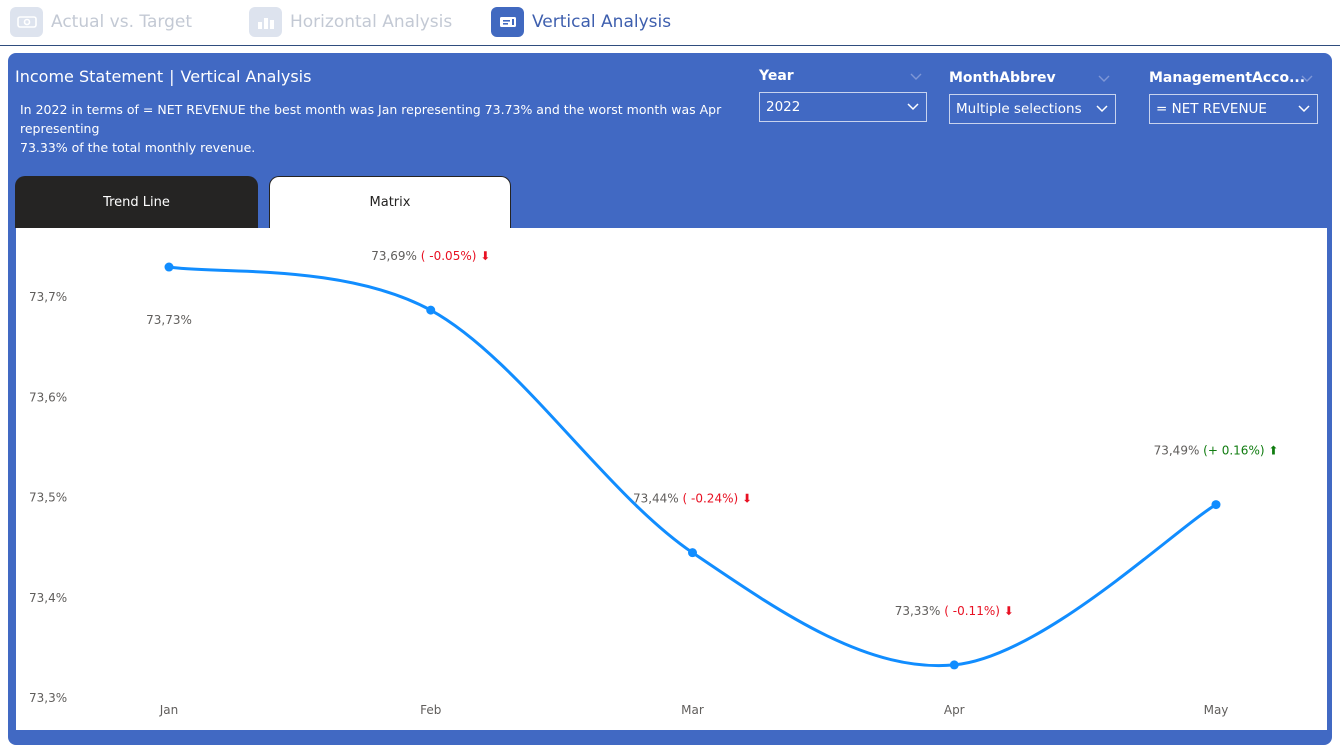 Image resolution: width=1340 pixels, height=754 pixels. Describe the element at coordinates (26, 22) in the screenshot. I see `money-icon` at that location.